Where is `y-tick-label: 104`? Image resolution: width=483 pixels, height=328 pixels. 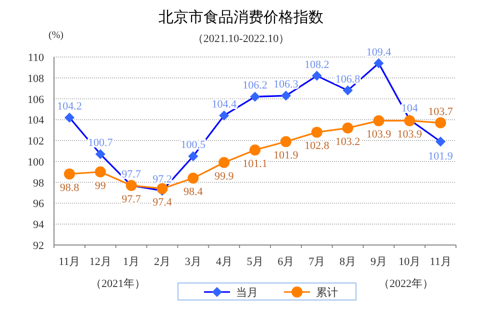 y-tick-label: 104 is located at coordinates (36, 120).